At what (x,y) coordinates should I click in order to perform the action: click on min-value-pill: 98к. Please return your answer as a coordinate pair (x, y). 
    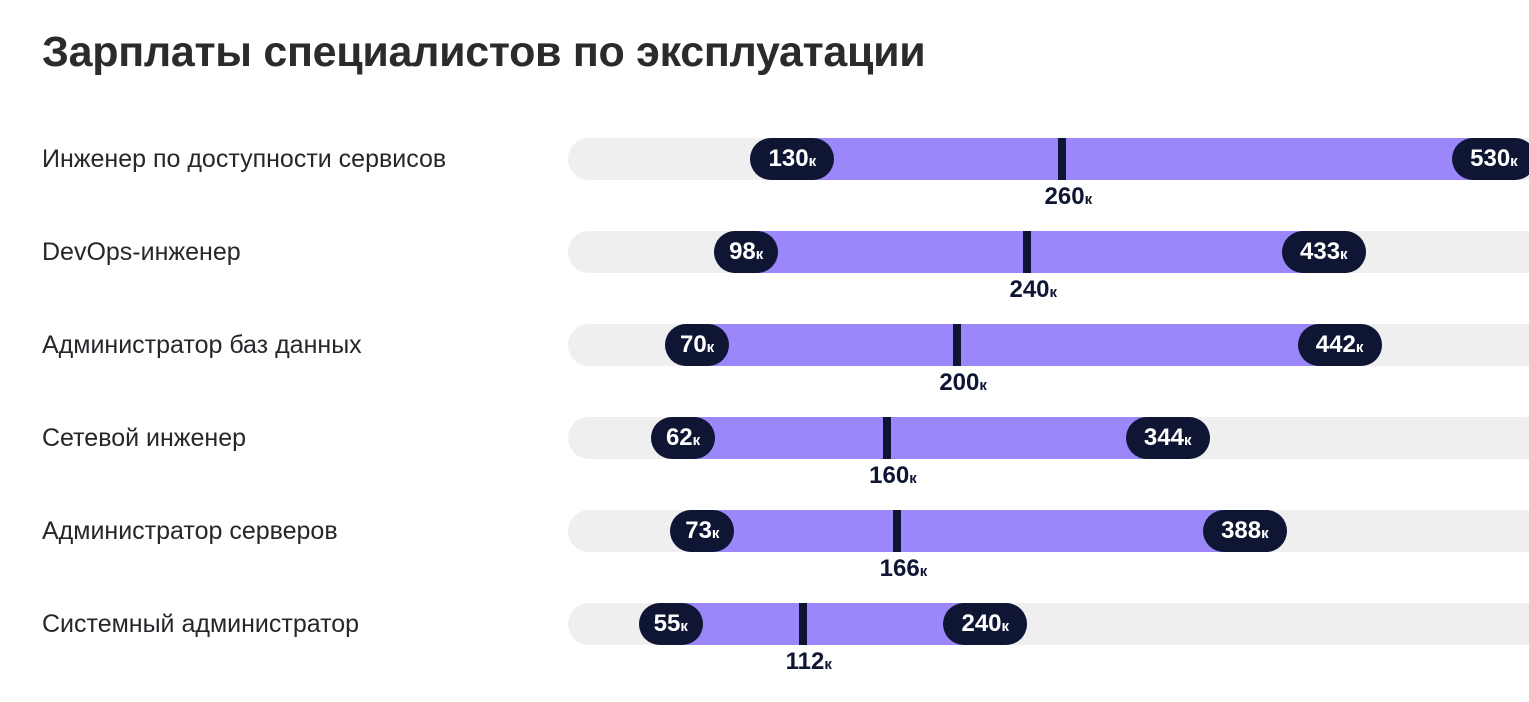
    Looking at the image, I should click on (746, 252).